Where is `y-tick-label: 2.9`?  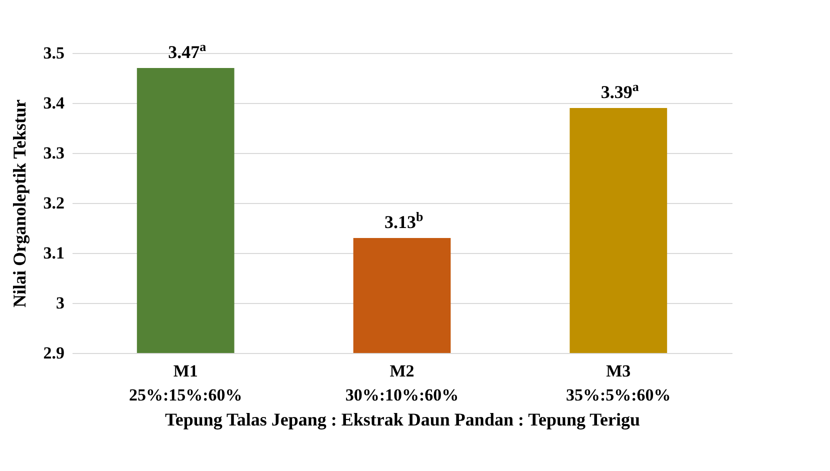
y-tick-label: 2.9 is located at coordinates (53, 353).